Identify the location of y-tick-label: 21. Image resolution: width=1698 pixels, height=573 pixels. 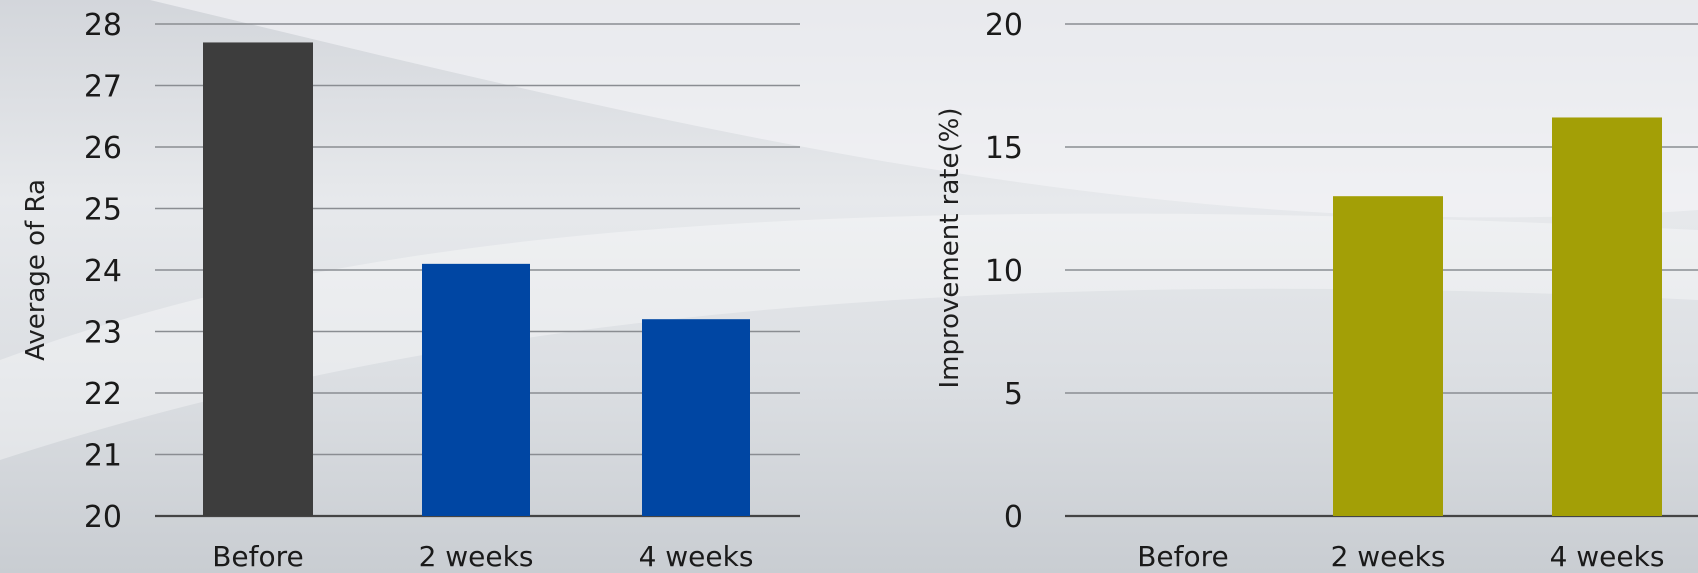
(103, 456).